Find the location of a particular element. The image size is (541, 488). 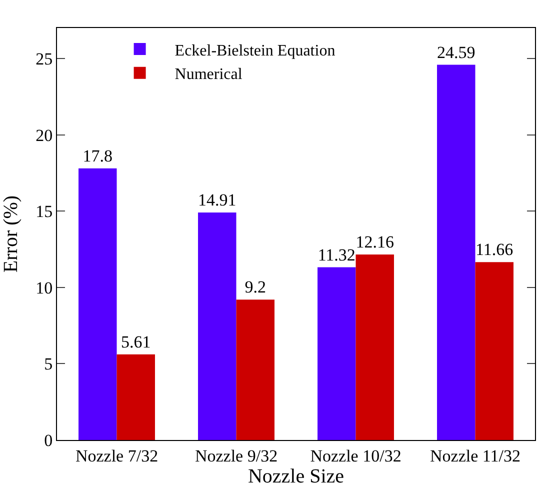

y-tick-label: 10 is located at coordinates (44, 288).